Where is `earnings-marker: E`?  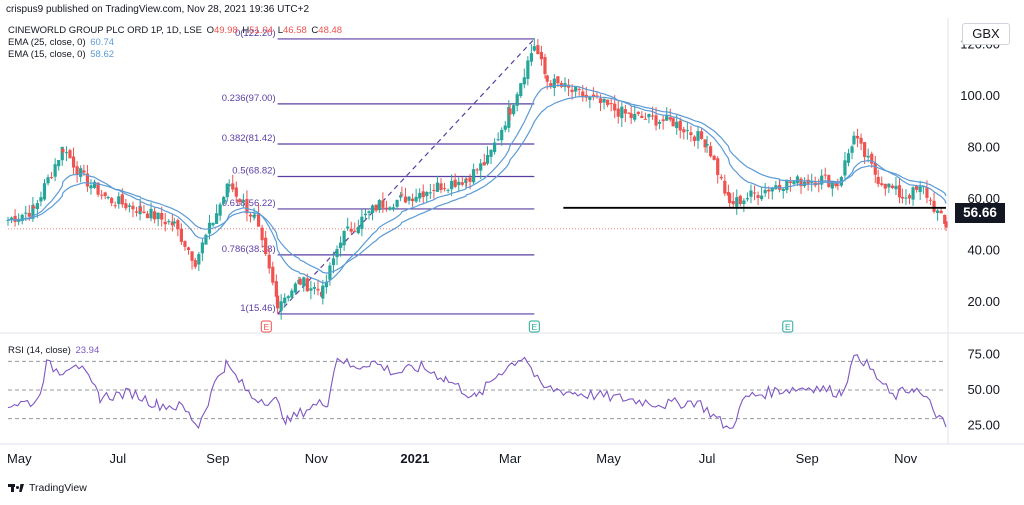 earnings-marker: E is located at coordinates (788, 326).